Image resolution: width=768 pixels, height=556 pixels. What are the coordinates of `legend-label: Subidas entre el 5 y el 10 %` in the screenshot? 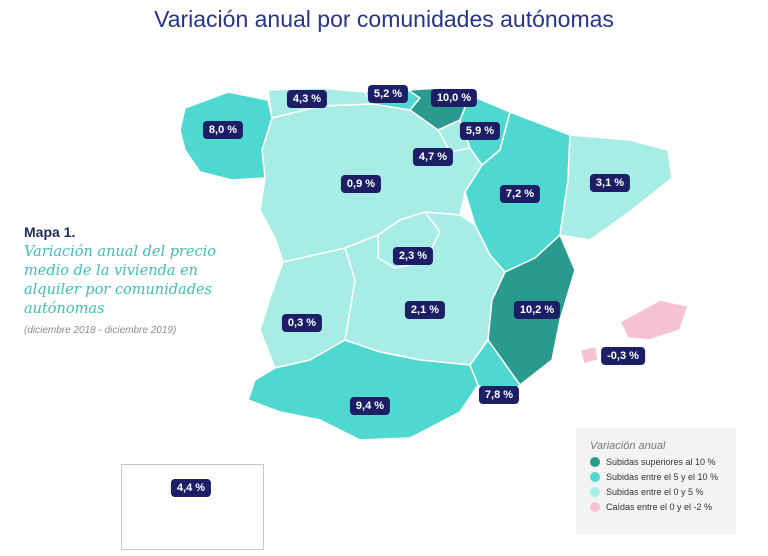 It's located at (662, 477).